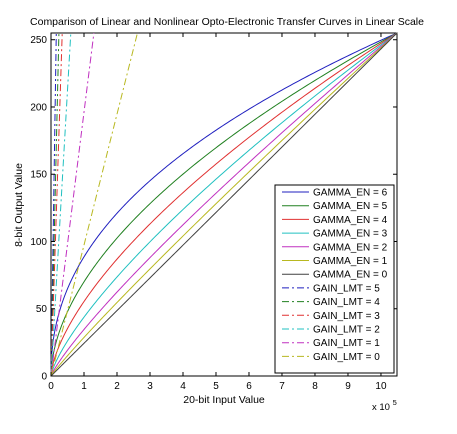  I want to click on x-tick-label: 4, so click(183, 386).